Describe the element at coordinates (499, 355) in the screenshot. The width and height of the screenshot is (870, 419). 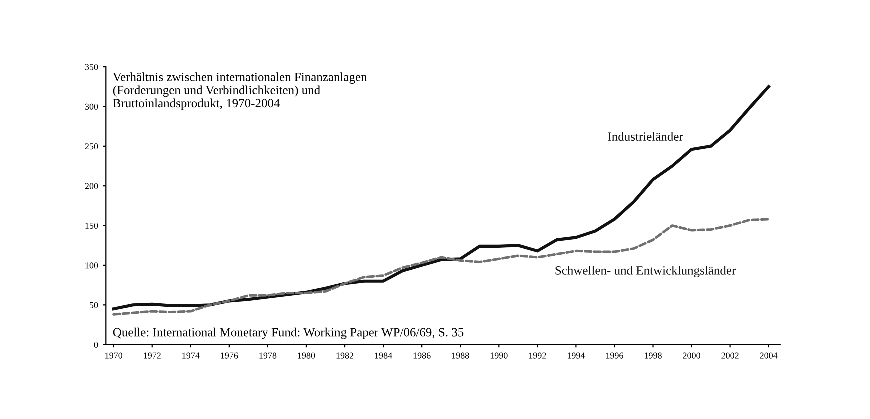
I see `x-tick-label: 1990` at that location.